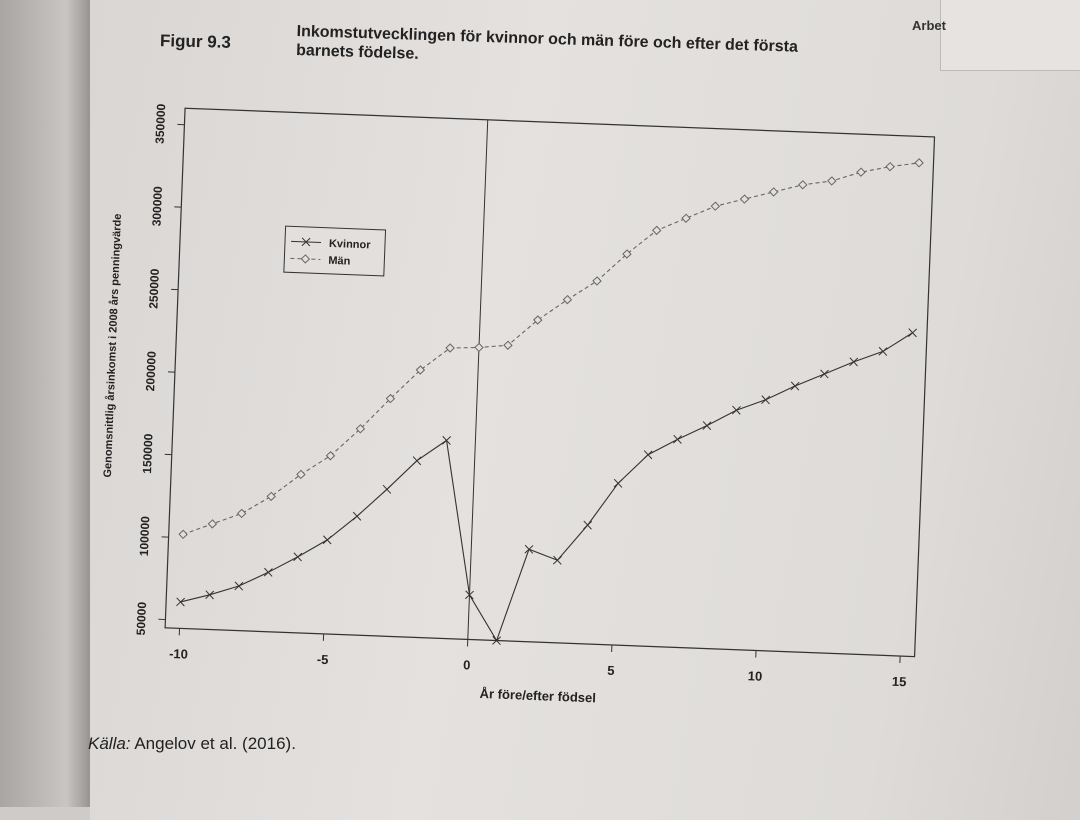 The height and width of the screenshot is (820, 1080). What do you see at coordinates (339, 261) in the screenshot?
I see `legend-label: Män` at bounding box center [339, 261].